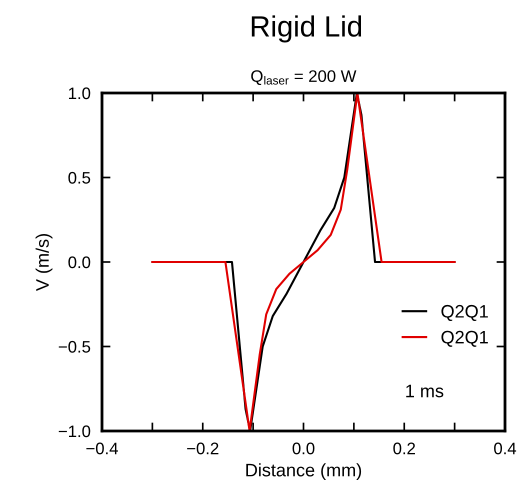 This screenshot has width=519, height=486. What do you see at coordinates (304, 471) in the screenshot?
I see `x-axis-title: Distance (mm)` at bounding box center [304, 471].